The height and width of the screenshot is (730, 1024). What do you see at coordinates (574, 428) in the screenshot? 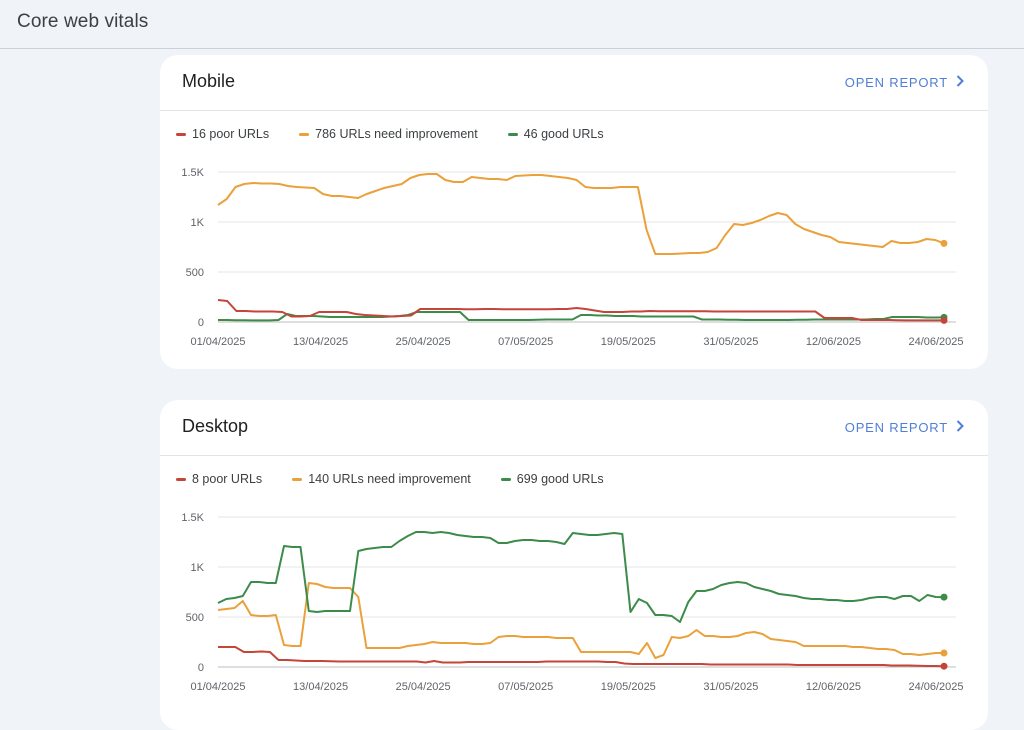
I see `card-header: Desktop OPEN REPORT` at bounding box center [574, 428].